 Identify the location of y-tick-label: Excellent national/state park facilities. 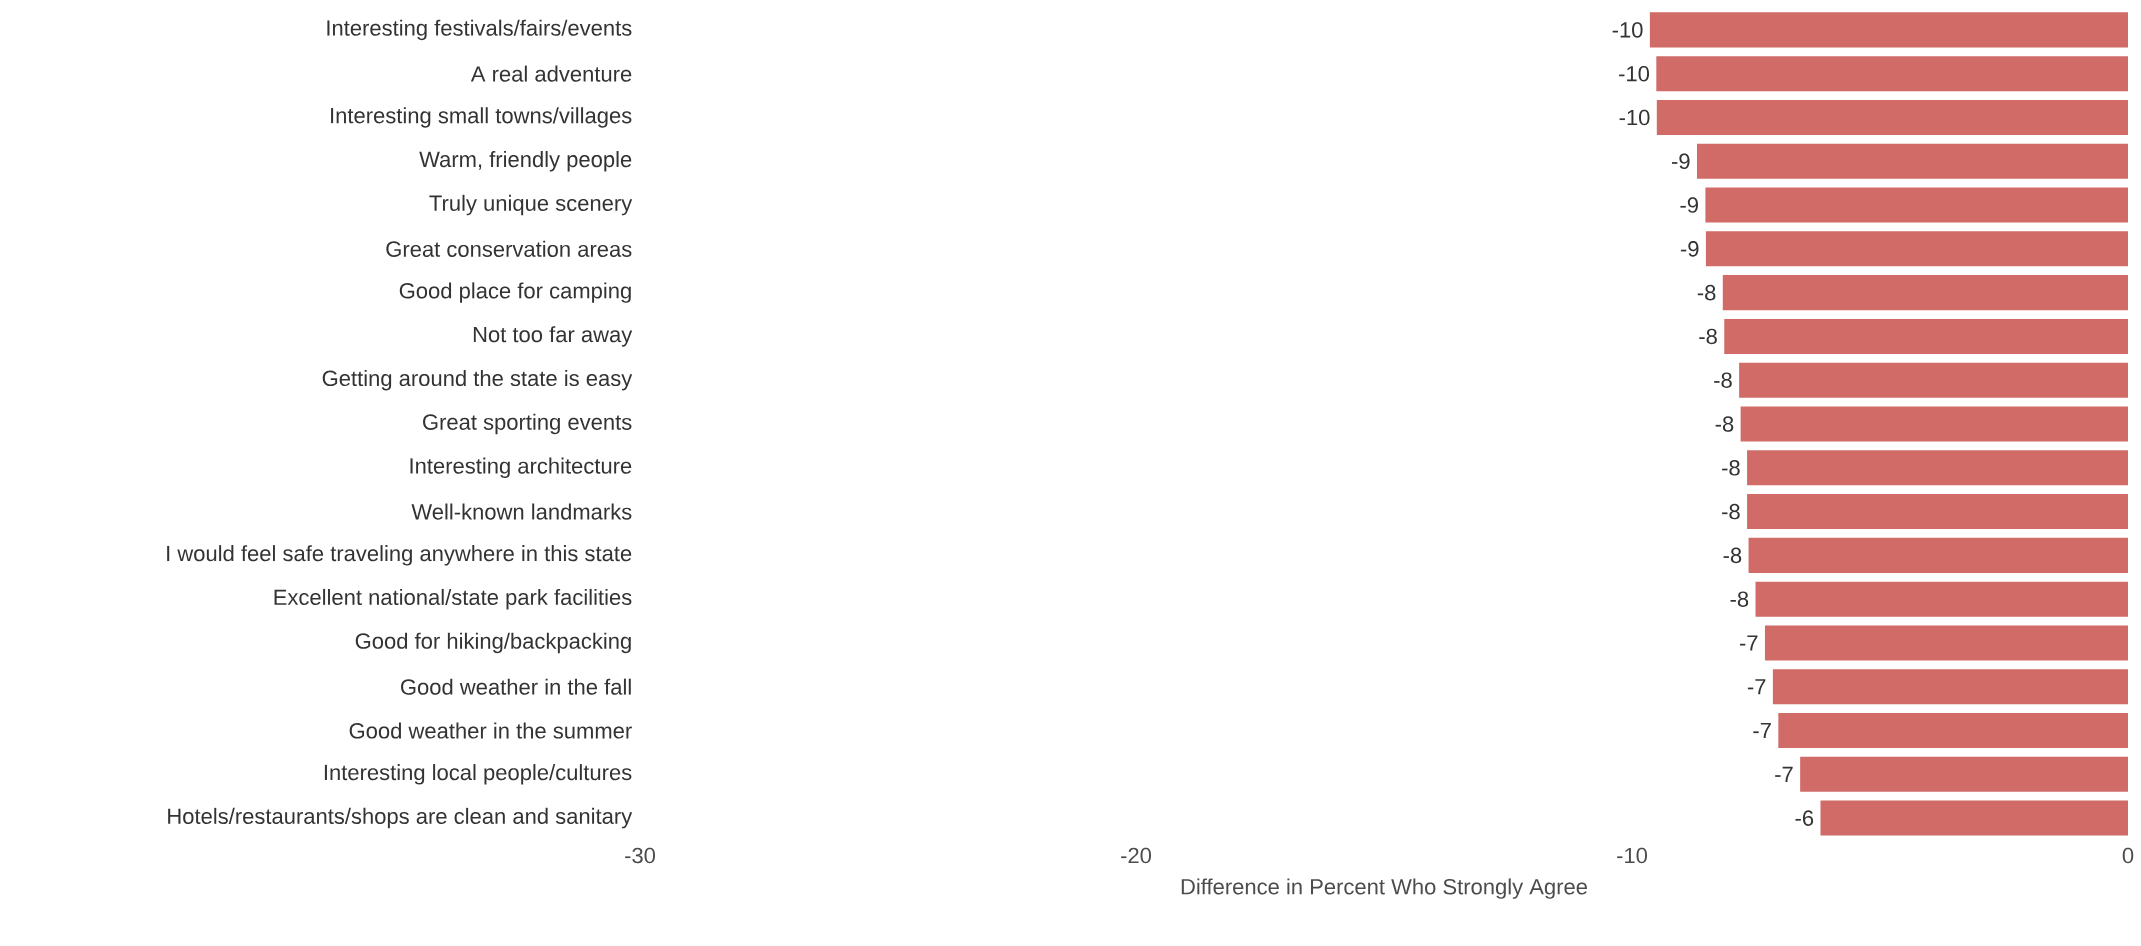
(453, 599).